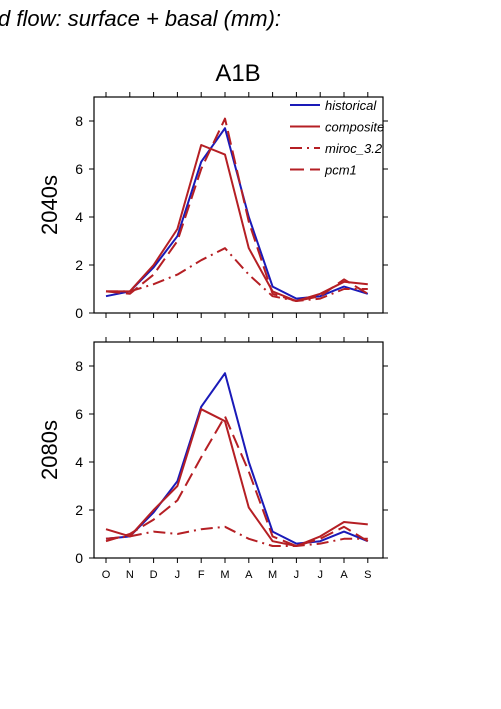 The width and height of the screenshot is (501, 709). What do you see at coordinates (354, 148) in the screenshot?
I see `legend-label-miroc-3-2: miroc_3.2` at bounding box center [354, 148].